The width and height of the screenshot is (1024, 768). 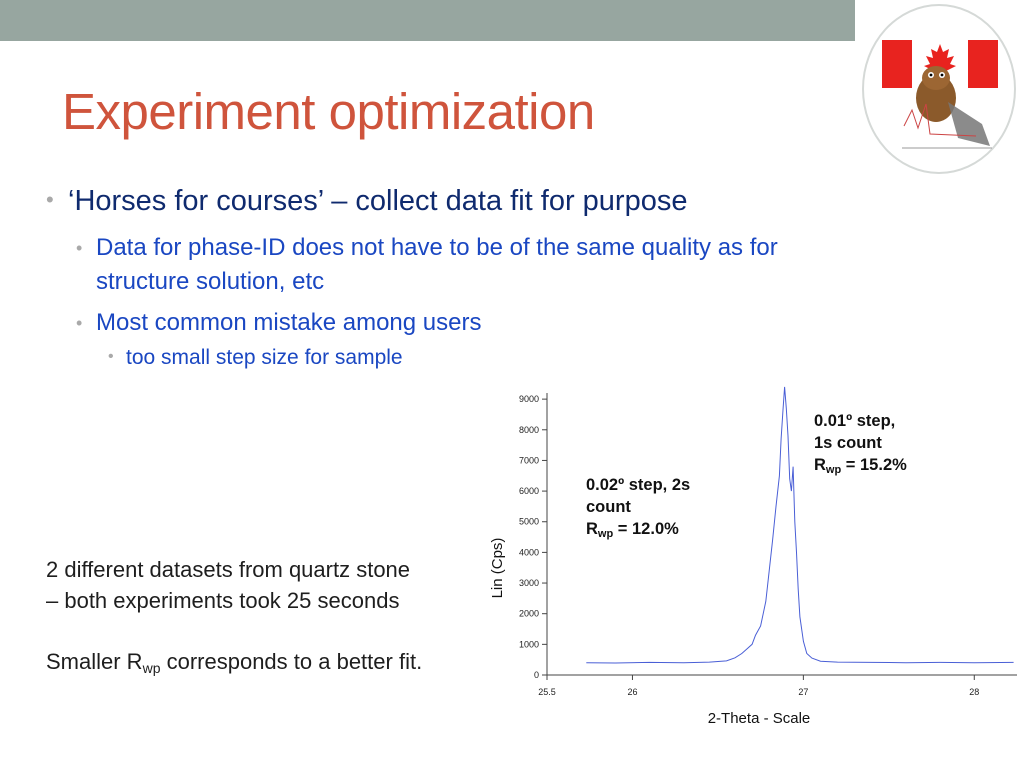 I want to click on annotation-dataset-1: 0.02º step, 2s count Rwp = 12.0%, so click(x=638, y=509).